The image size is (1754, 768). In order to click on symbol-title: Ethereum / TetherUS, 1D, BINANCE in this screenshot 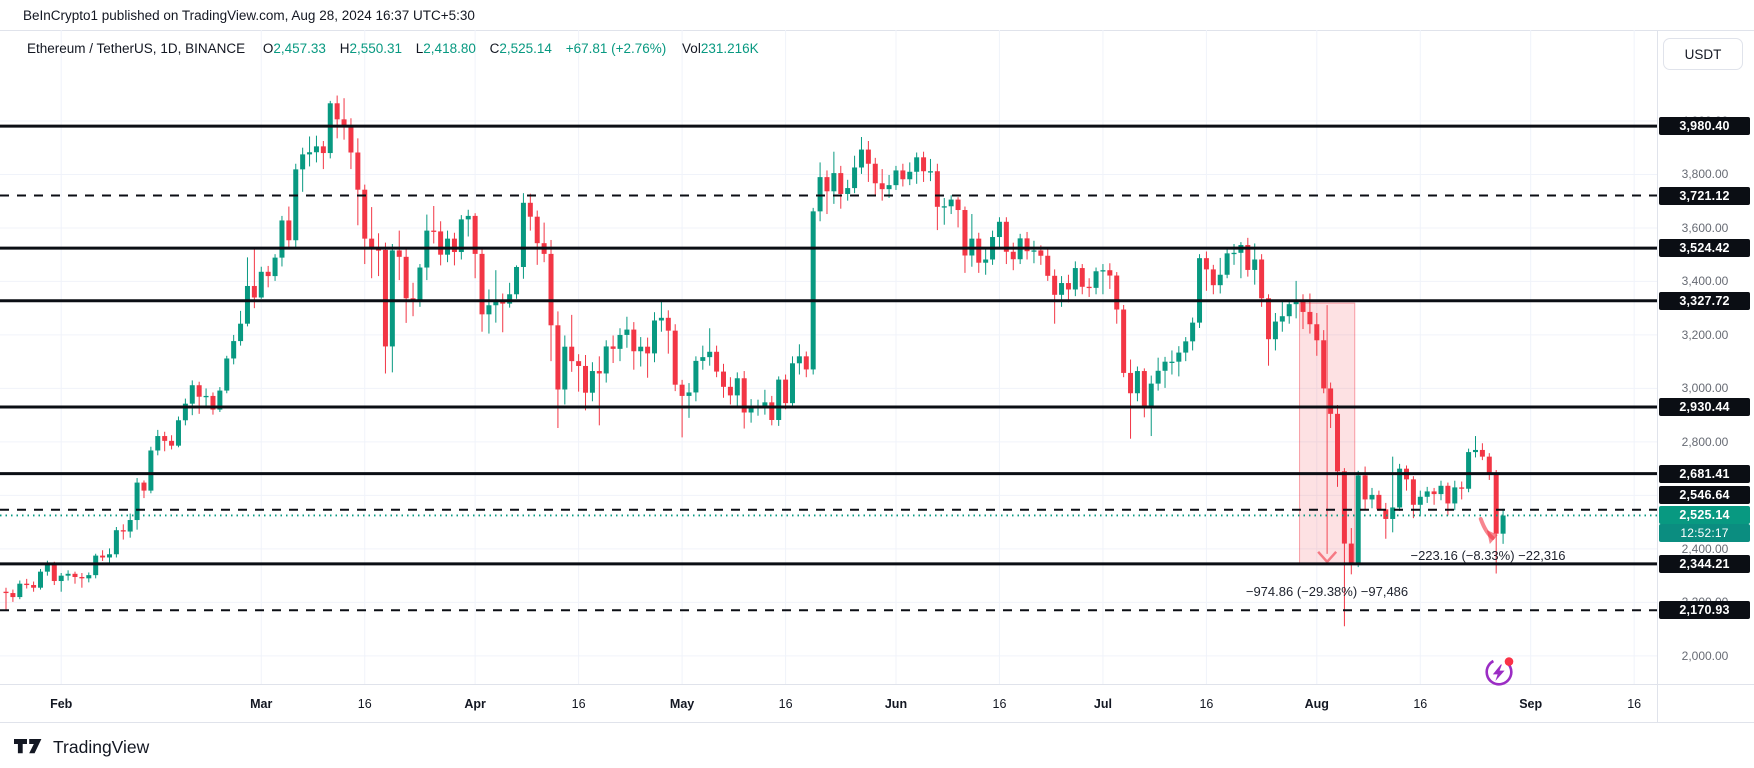, I will do `click(136, 48)`.